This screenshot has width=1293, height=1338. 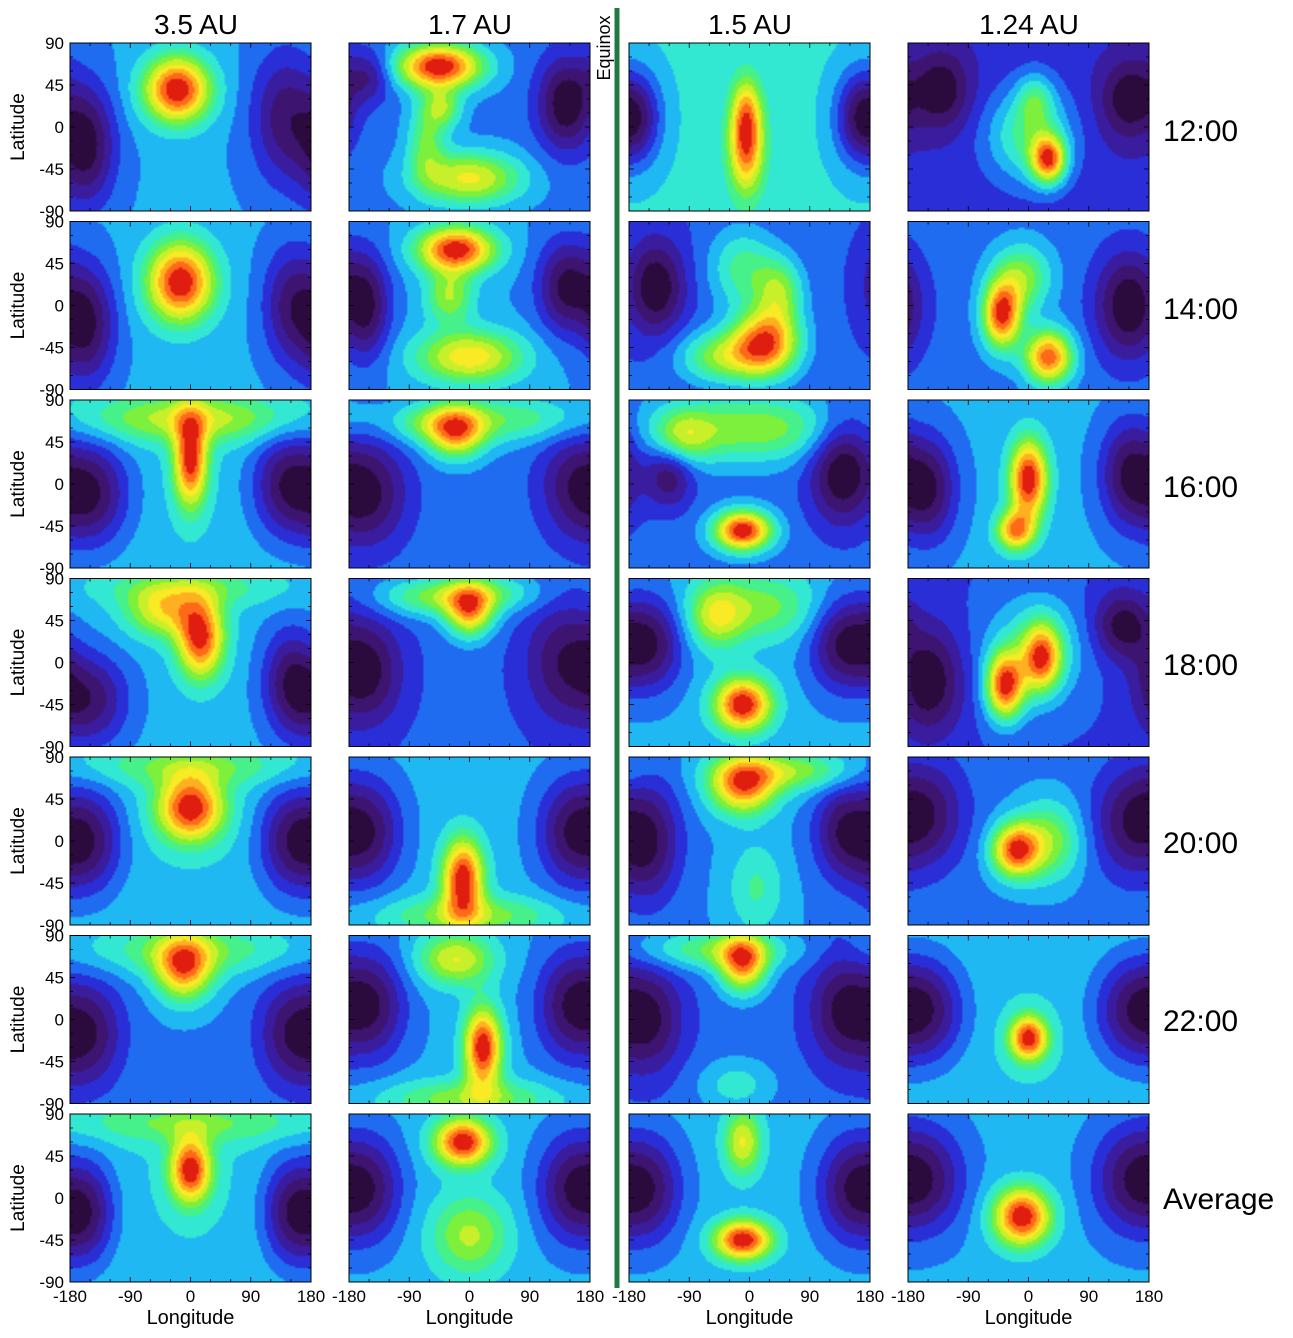 I want to click on column-title-1.24au: 1.24 AU, so click(x=1029, y=24).